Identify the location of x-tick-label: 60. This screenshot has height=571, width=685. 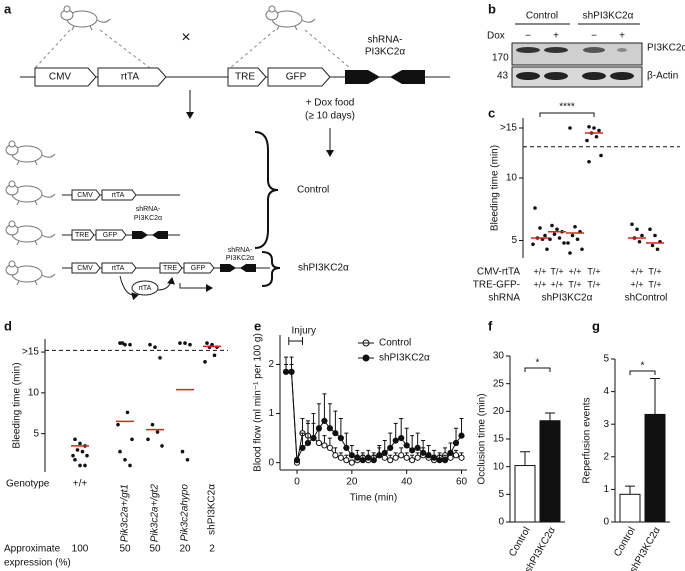
(462, 482).